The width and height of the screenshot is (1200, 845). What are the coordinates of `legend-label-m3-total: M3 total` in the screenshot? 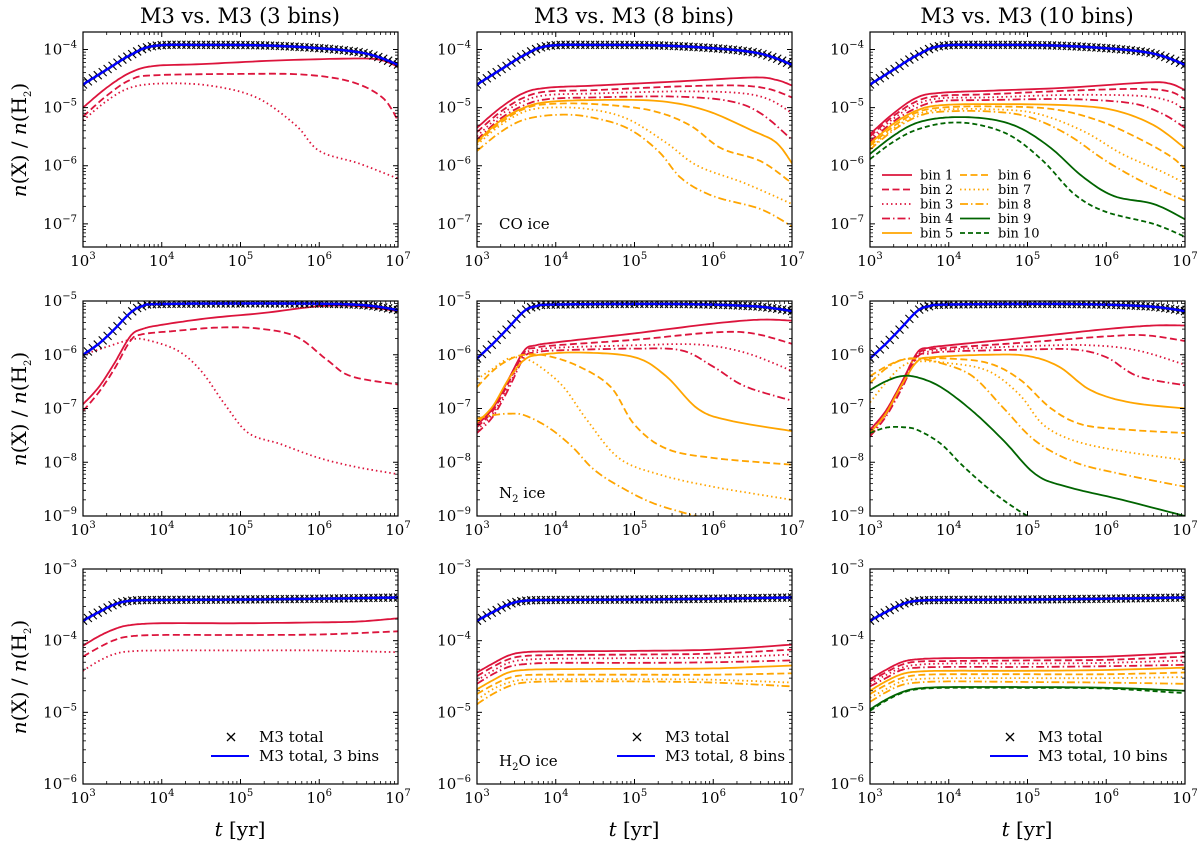 It's located at (1070, 737).